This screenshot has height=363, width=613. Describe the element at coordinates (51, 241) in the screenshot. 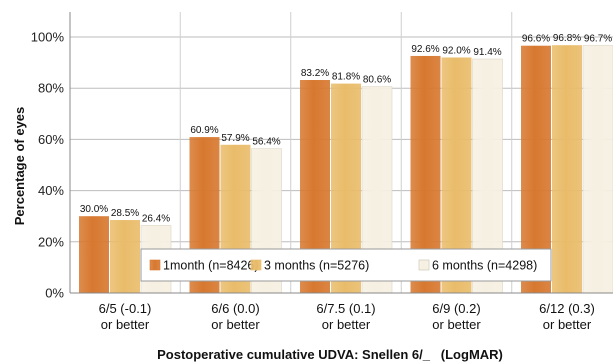

I see `y-tick-label: 20%` at that location.